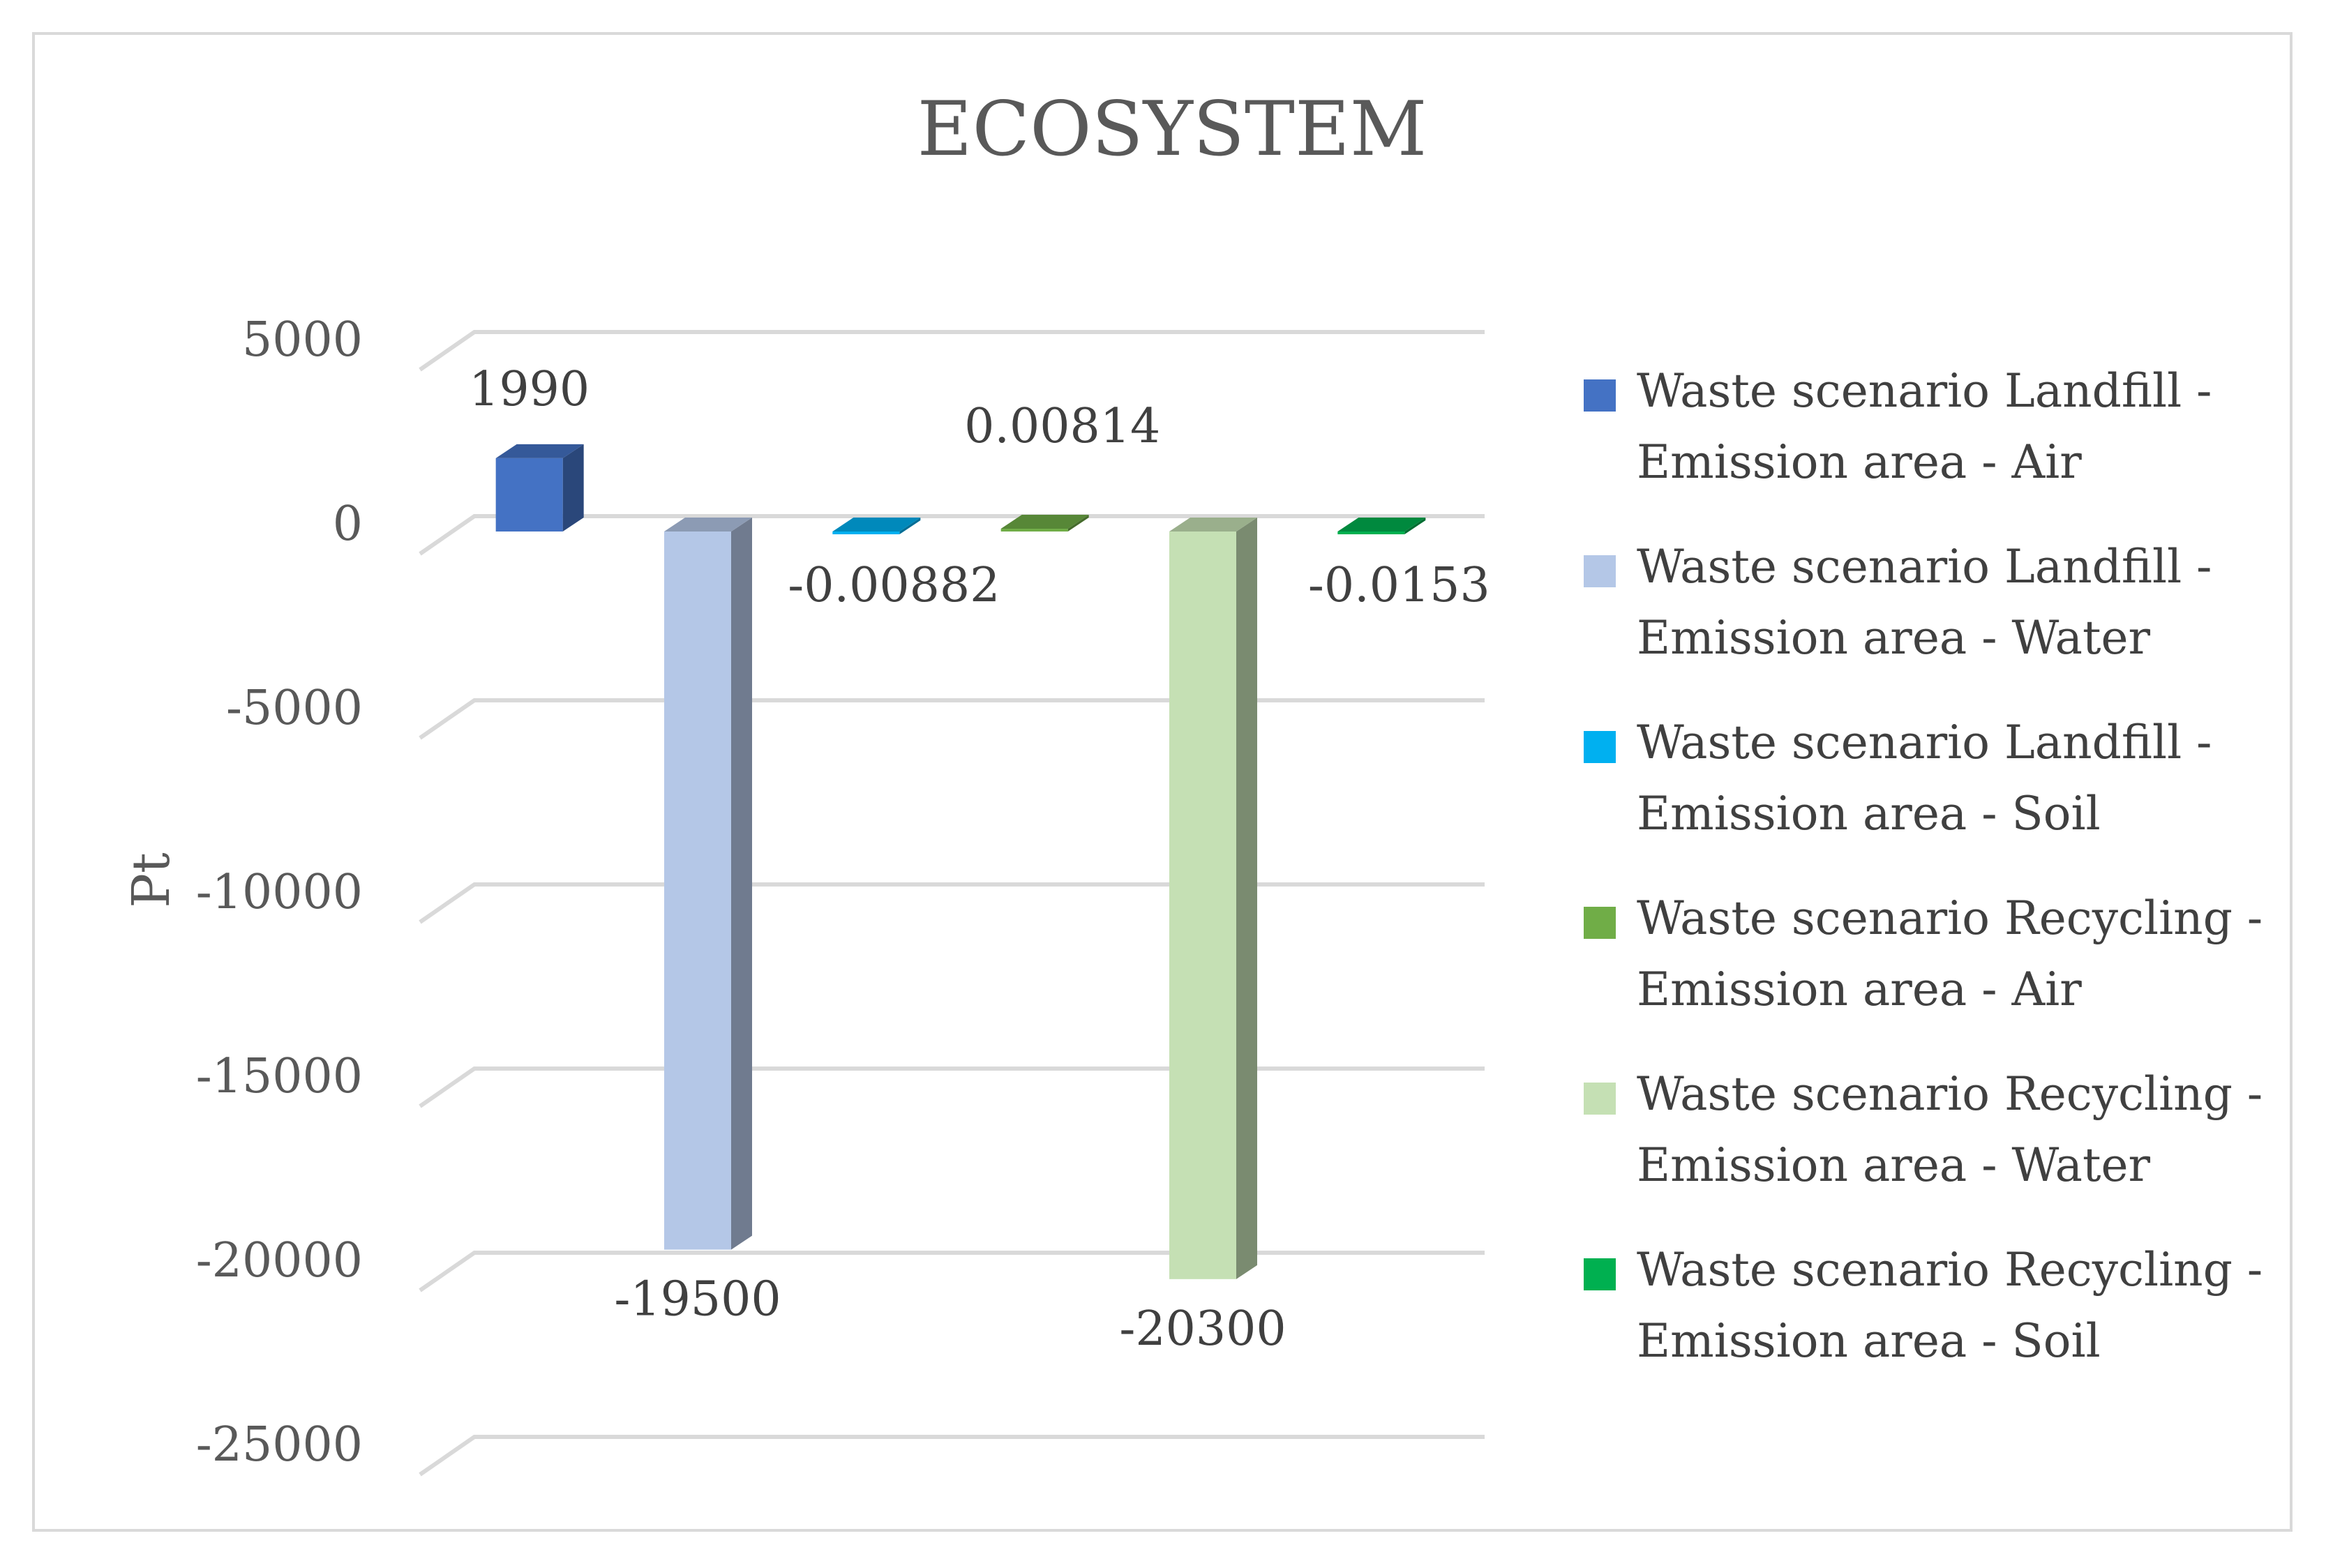  Describe the element at coordinates (151, 880) in the screenshot. I see `y-axis-label: Pt` at that location.